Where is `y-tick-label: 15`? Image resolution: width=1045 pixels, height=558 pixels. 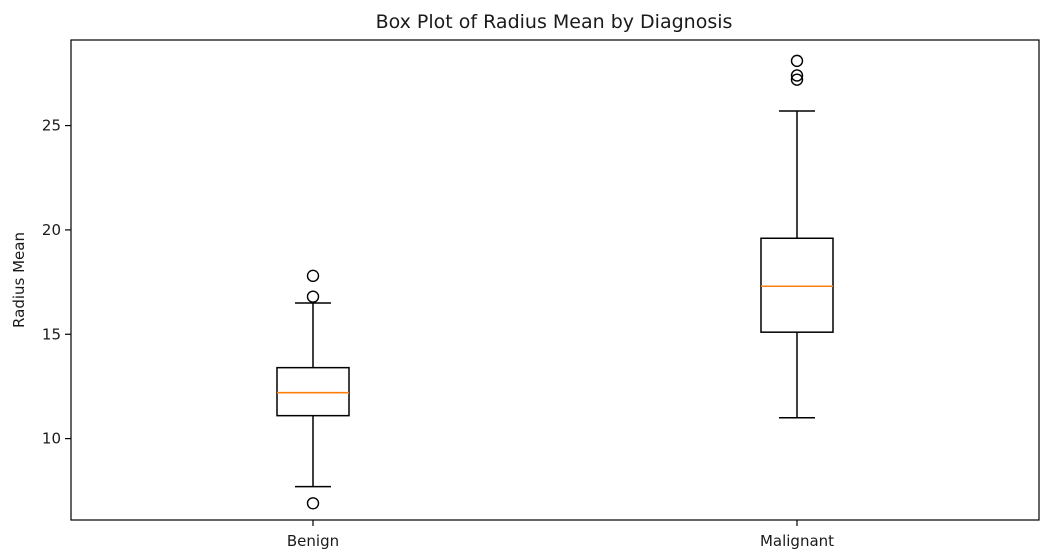
y-tick-label: 15 is located at coordinates (51, 334).